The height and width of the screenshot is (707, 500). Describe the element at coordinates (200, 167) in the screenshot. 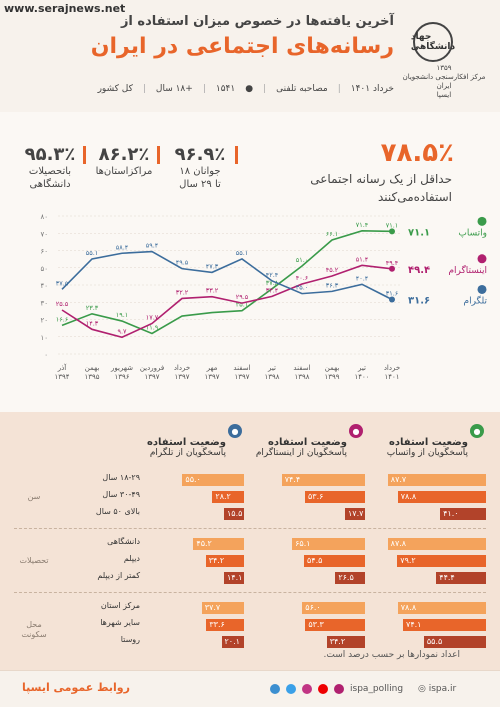

I see `stat-youth: ۹۶.۹٪ جوانان ۱۸ تا ۲۹ سال` at that location.